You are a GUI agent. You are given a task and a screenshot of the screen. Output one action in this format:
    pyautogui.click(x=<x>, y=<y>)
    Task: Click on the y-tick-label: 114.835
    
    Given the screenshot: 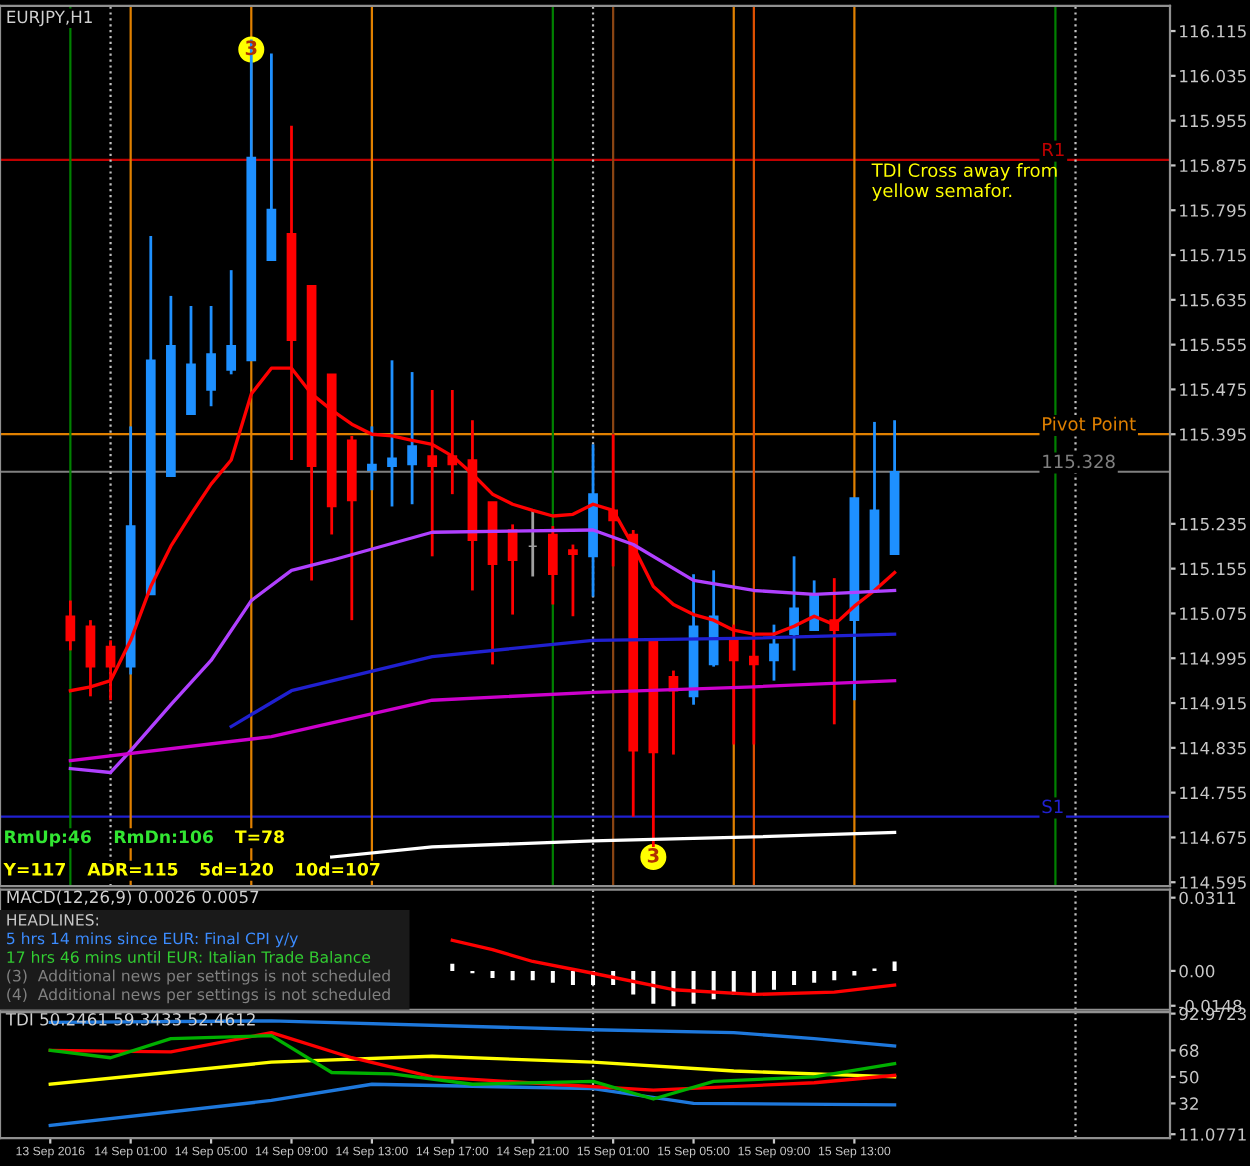 What is the action you would take?
    pyautogui.click(x=1213, y=748)
    